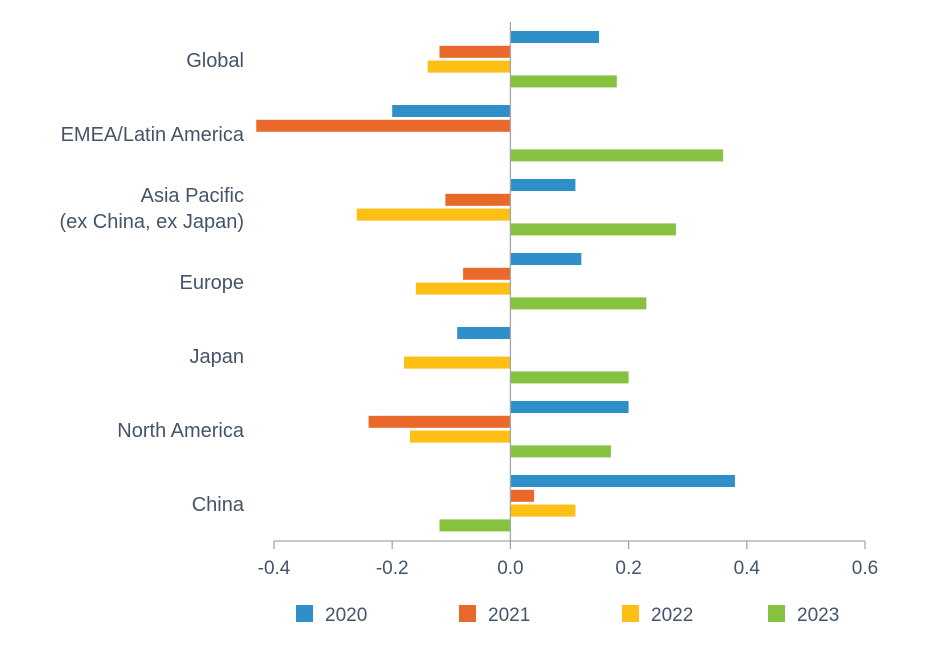  Describe the element at coordinates (818, 615) in the screenshot. I see `legend-label-2023: 2023` at that location.